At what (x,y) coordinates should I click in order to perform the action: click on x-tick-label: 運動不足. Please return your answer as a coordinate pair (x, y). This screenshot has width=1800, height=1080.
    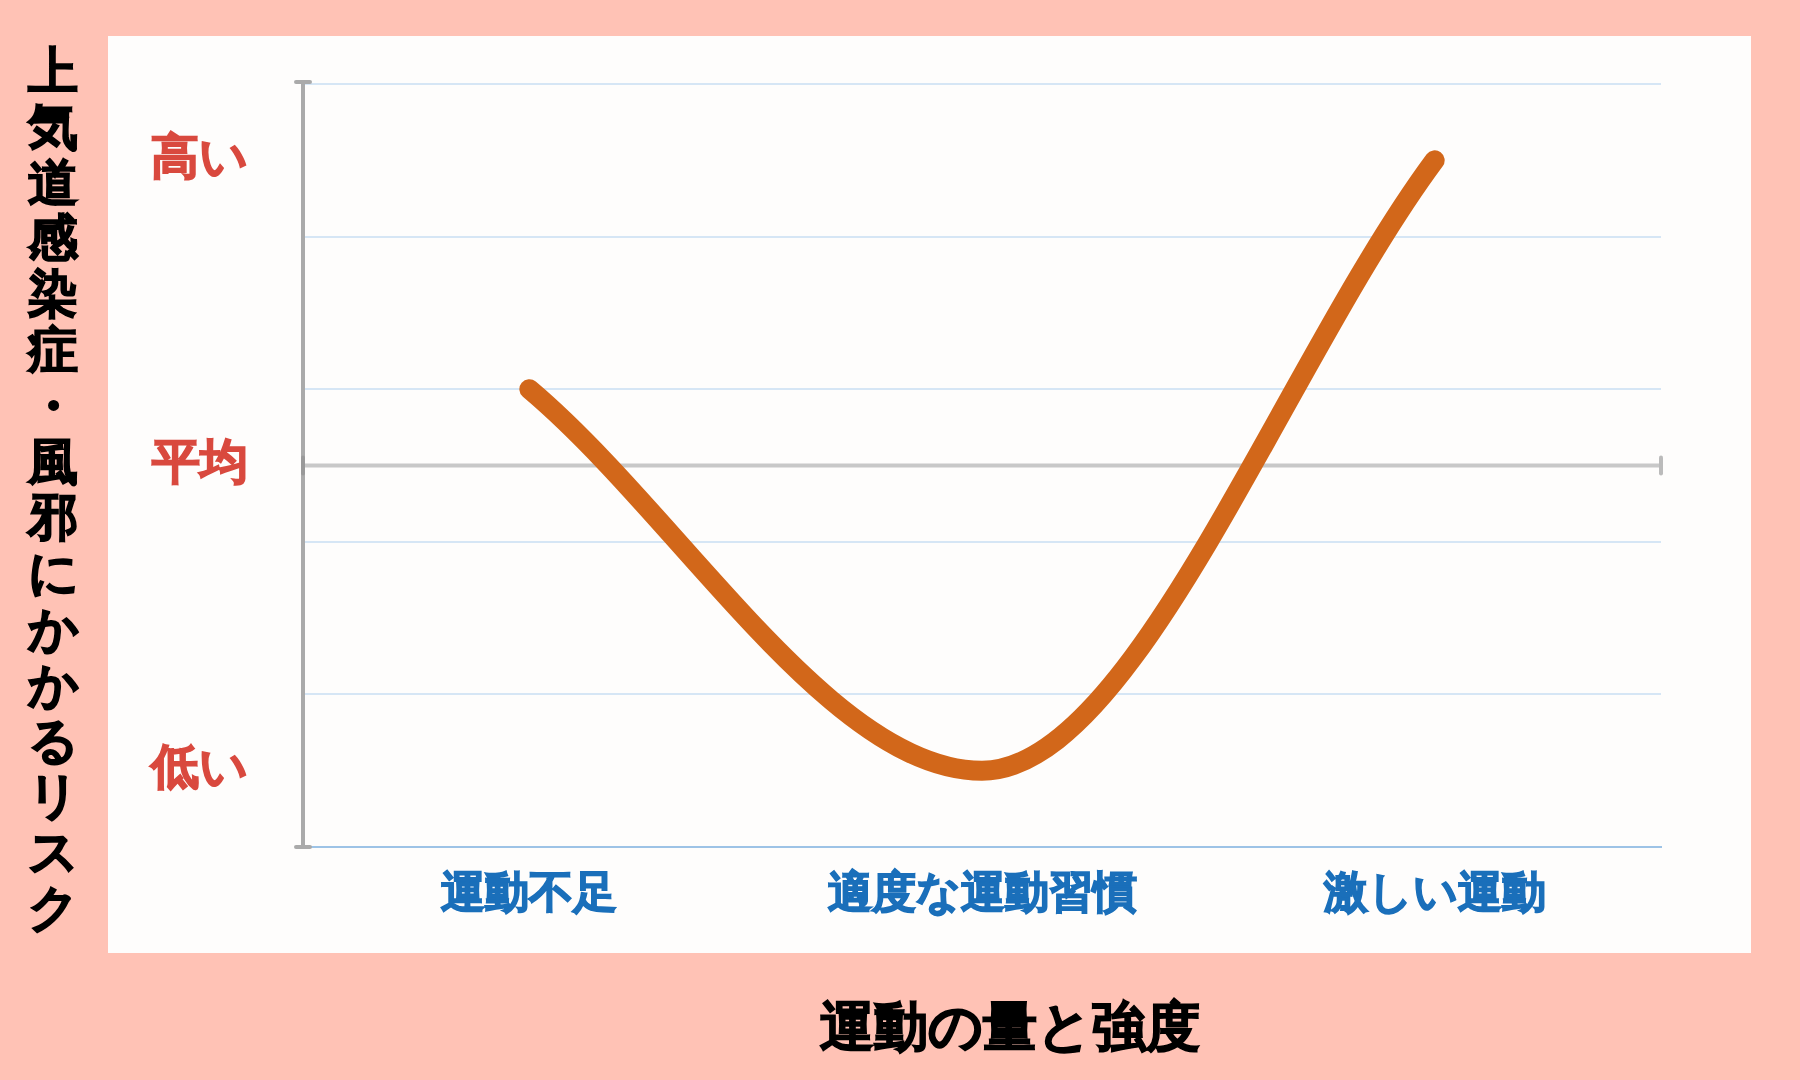
    Looking at the image, I should click on (529, 891).